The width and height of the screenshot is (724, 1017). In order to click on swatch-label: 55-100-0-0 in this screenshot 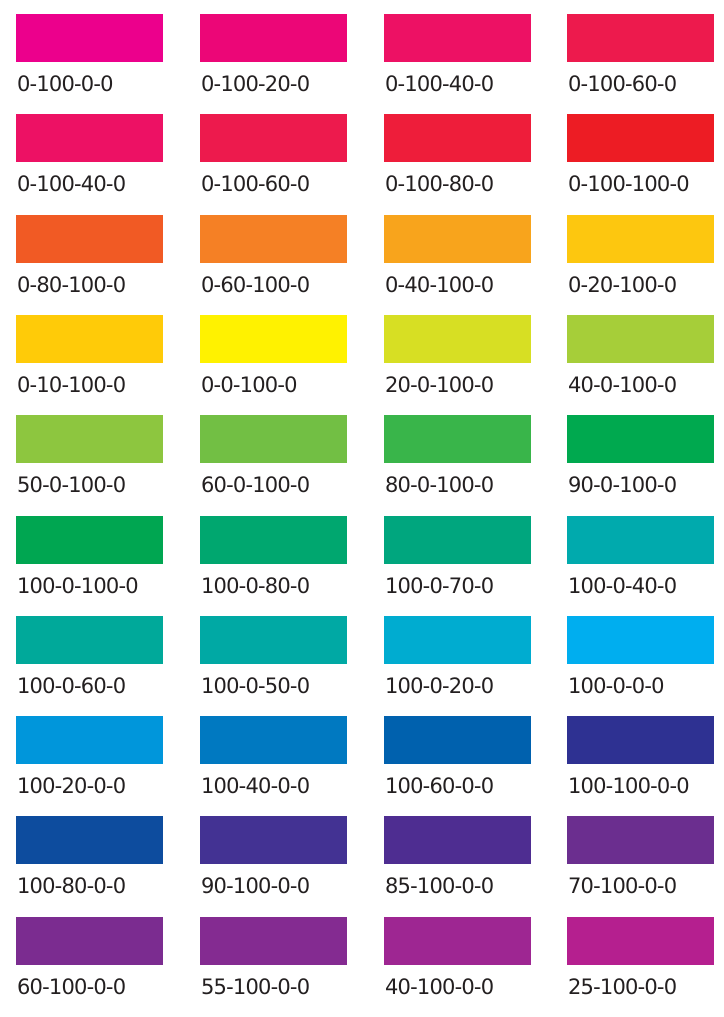, I will do `click(255, 986)`.